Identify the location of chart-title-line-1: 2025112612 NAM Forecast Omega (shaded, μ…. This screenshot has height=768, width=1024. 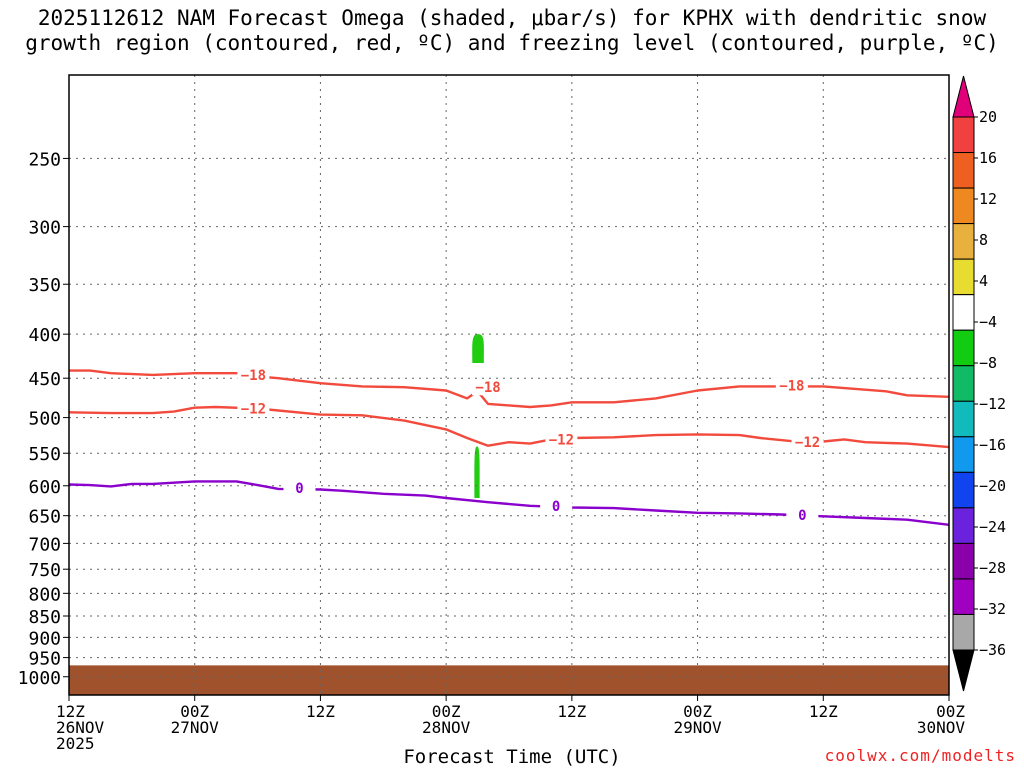
(512, 18).